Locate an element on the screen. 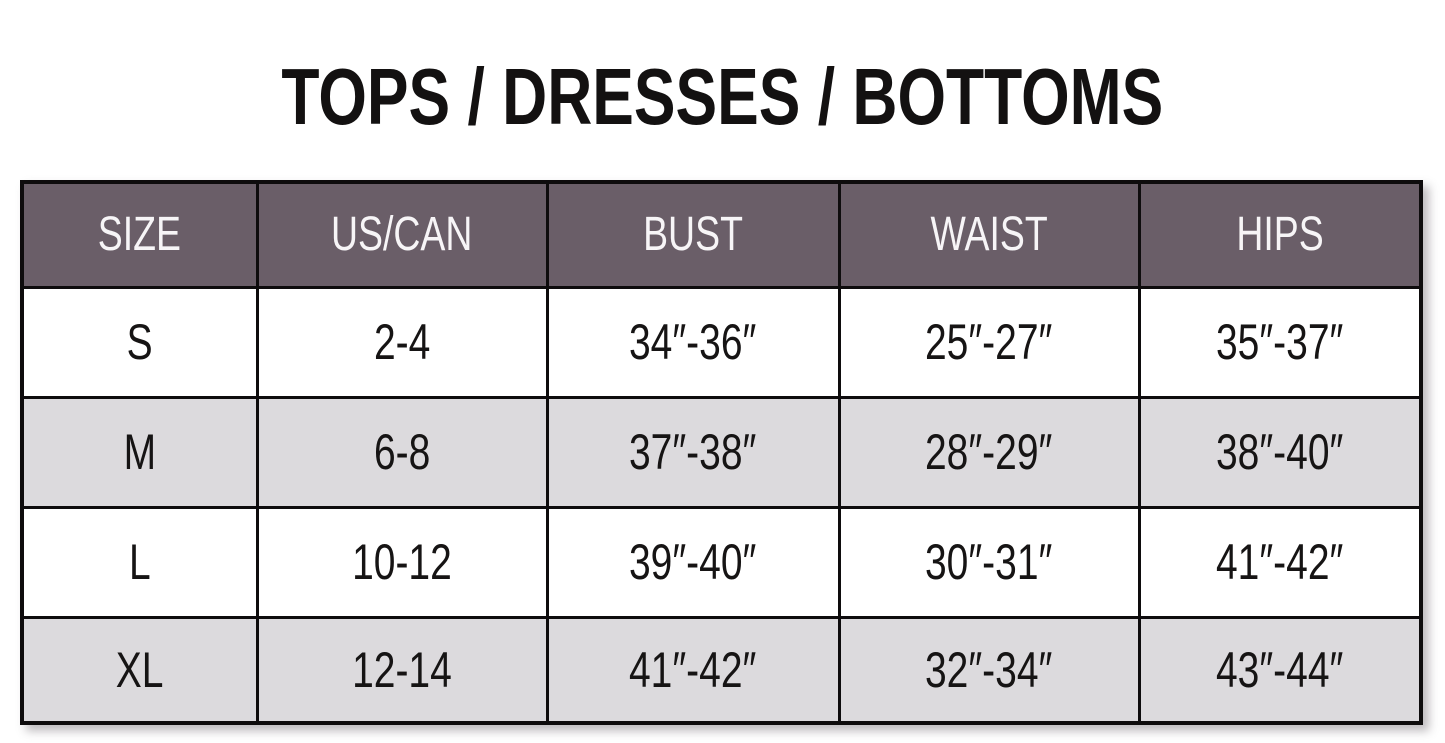 The image size is (1445, 743). waist-value: 28″-29″ is located at coordinates (989, 452).